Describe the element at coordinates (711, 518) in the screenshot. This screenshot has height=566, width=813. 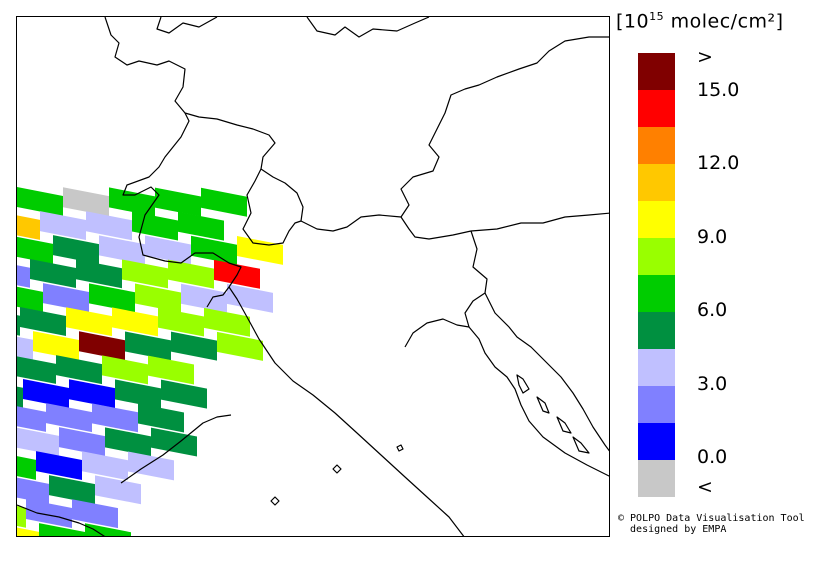
I see `credit-line: © POLPO Data Visualisation Tool` at that location.